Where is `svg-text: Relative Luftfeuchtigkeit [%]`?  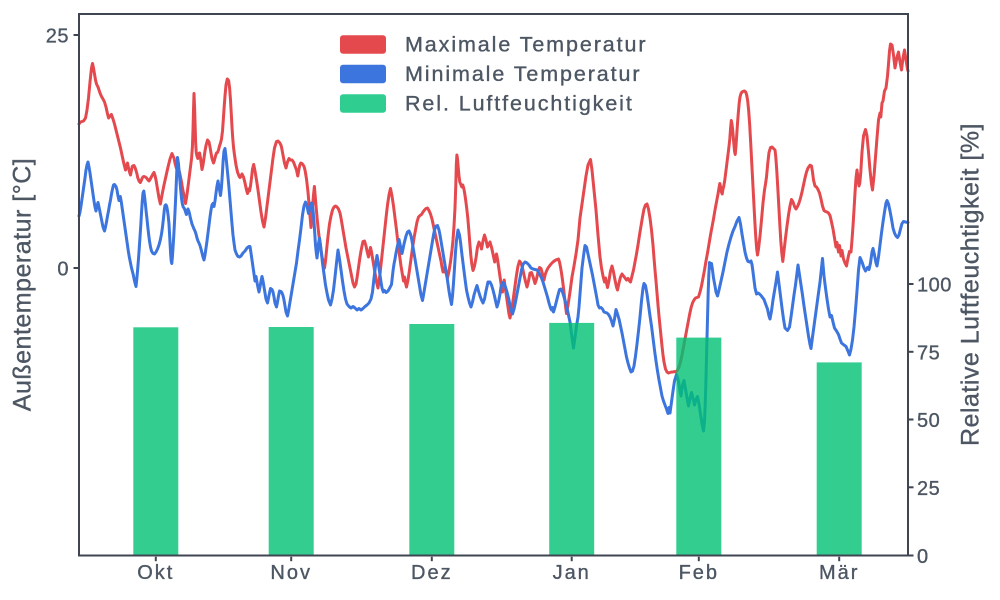 svg-text: Relative Luftfeuchtigkeit [%] is located at coordinates (971, 284).